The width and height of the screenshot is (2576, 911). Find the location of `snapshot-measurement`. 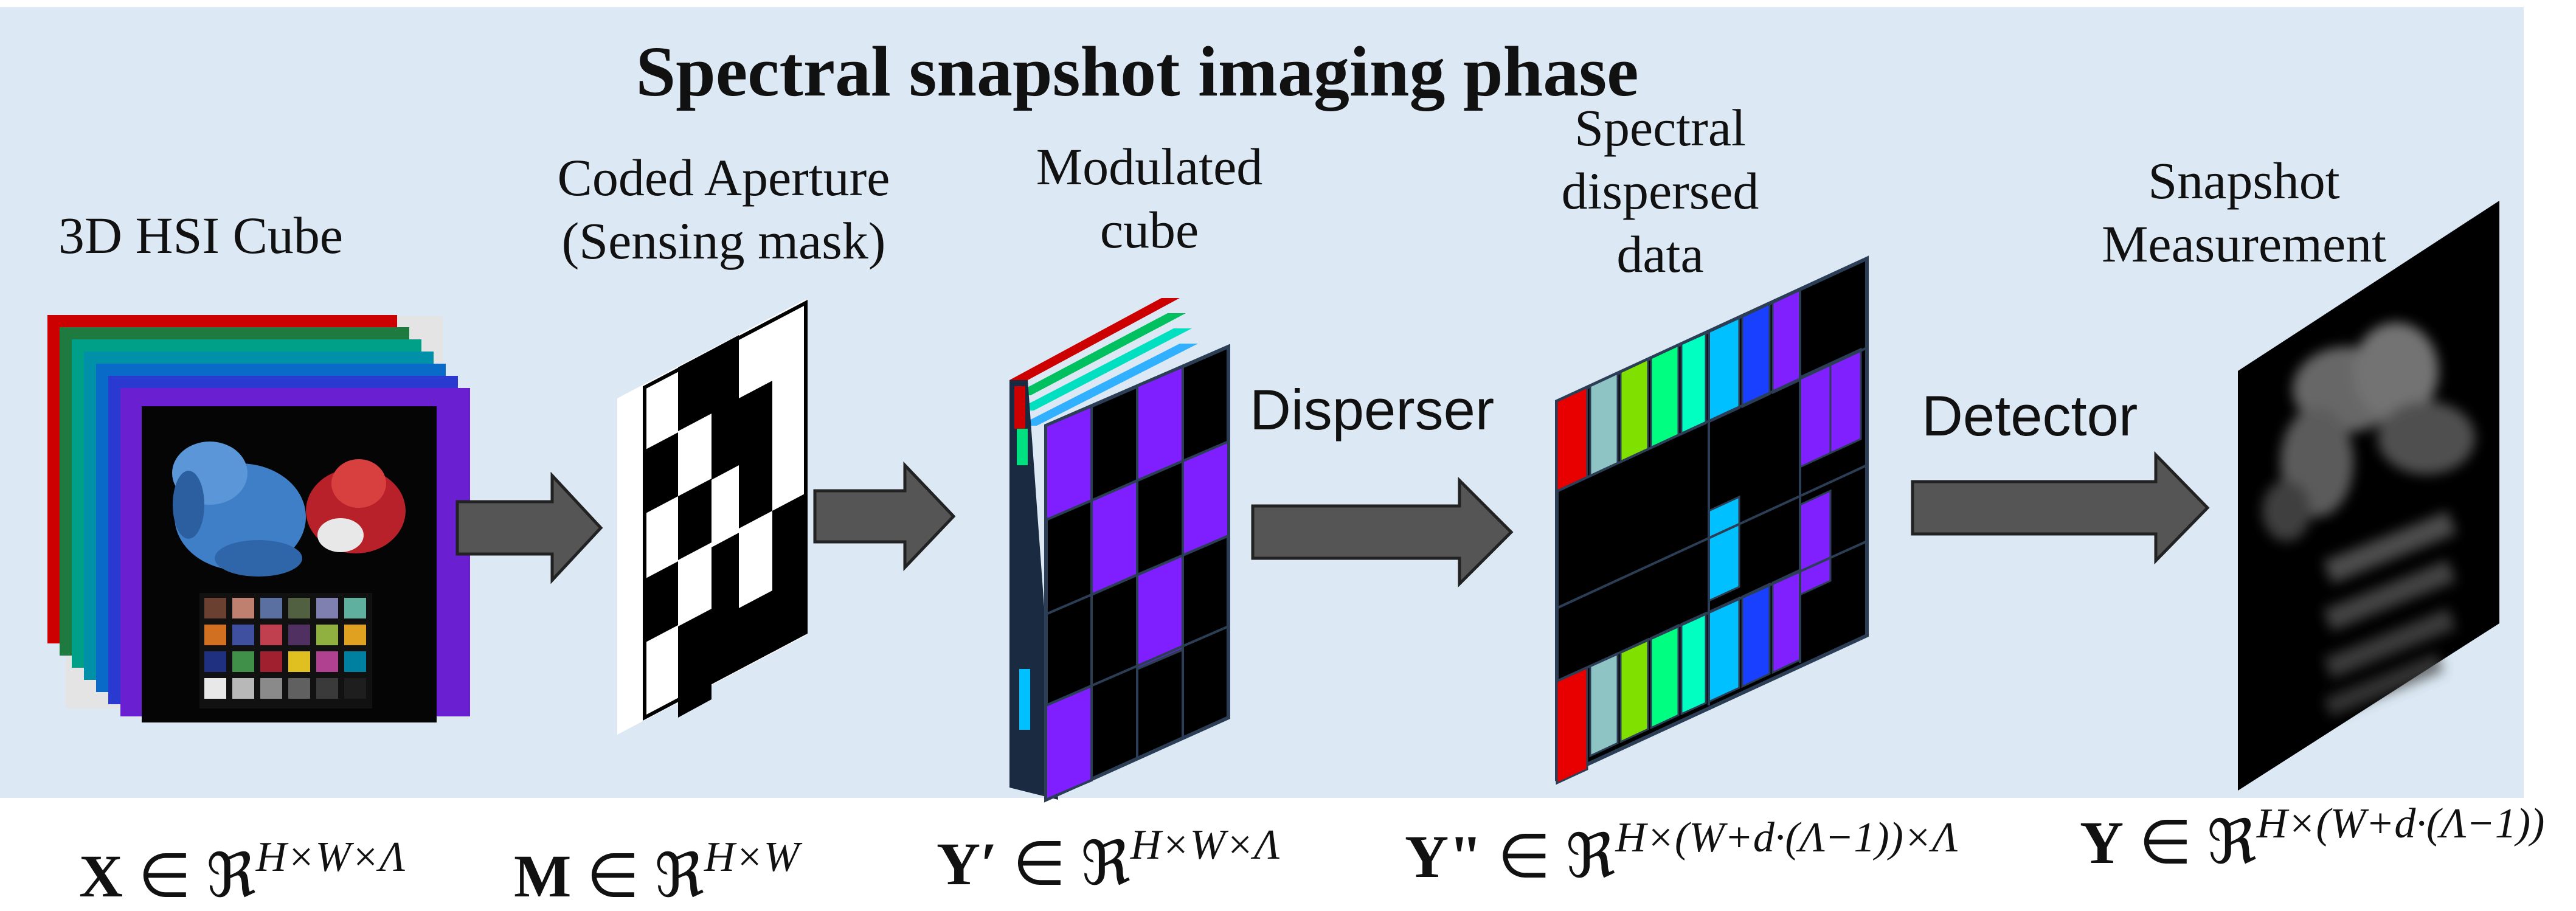

snapshot-measurement is located at coordinates (2368, 496).